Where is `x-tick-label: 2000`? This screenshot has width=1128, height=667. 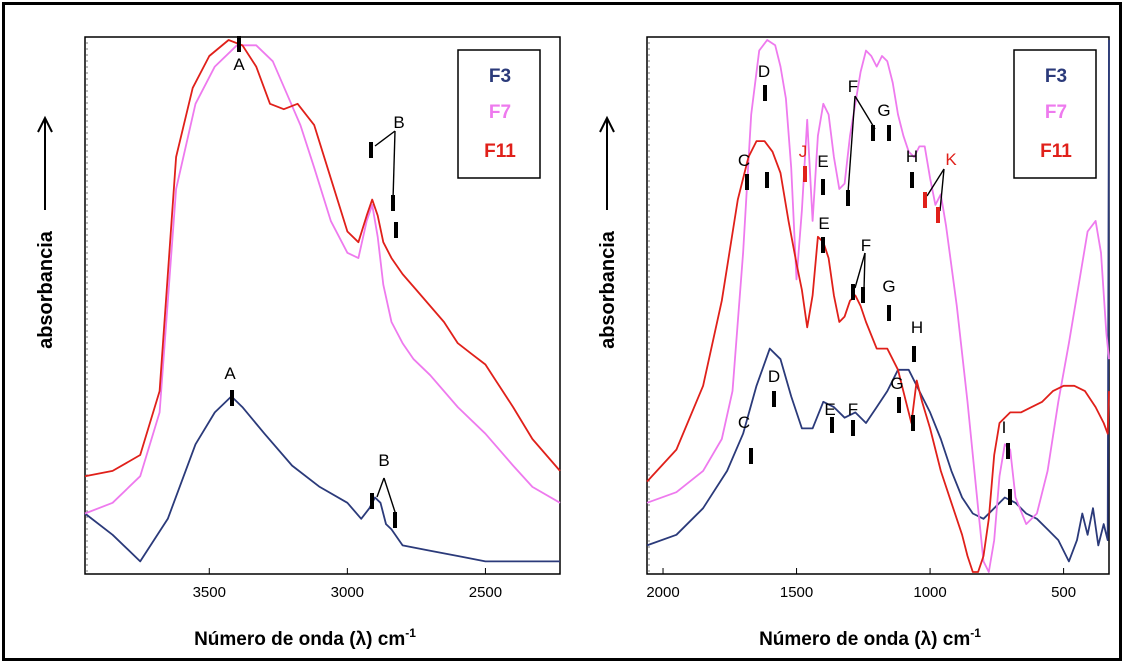
x-tick-label: 2000 is located at coordinates (662, 592).